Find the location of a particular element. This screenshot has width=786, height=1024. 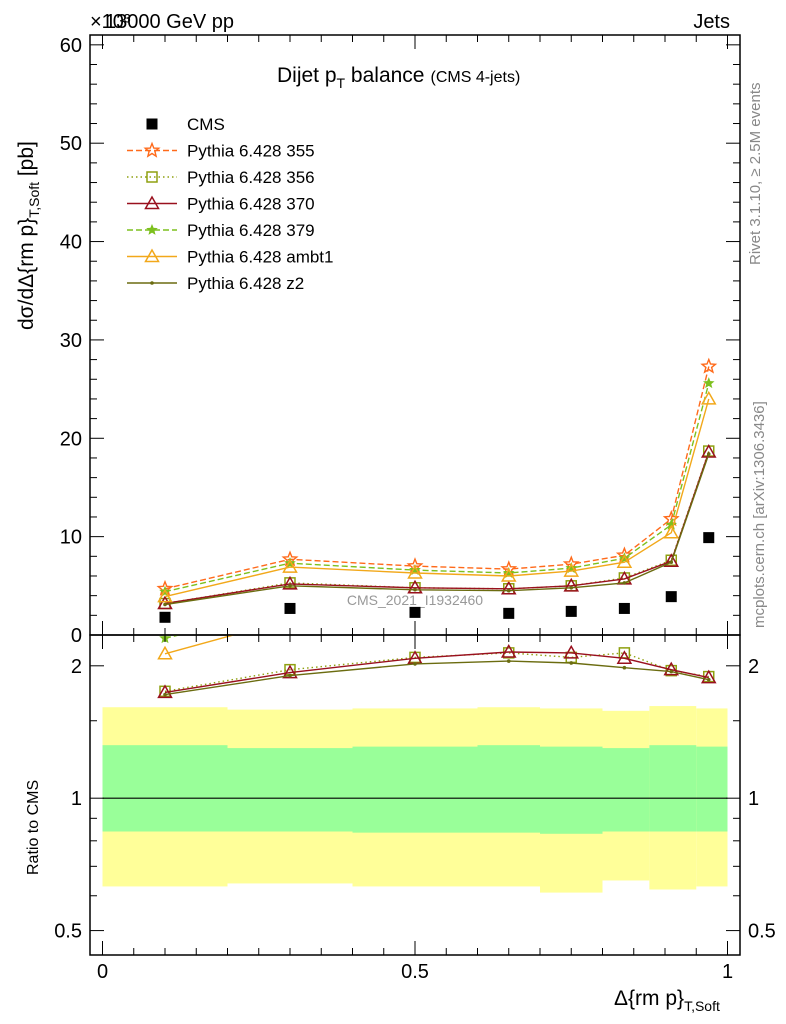

series-z2 is located at coordinates (437, 529).